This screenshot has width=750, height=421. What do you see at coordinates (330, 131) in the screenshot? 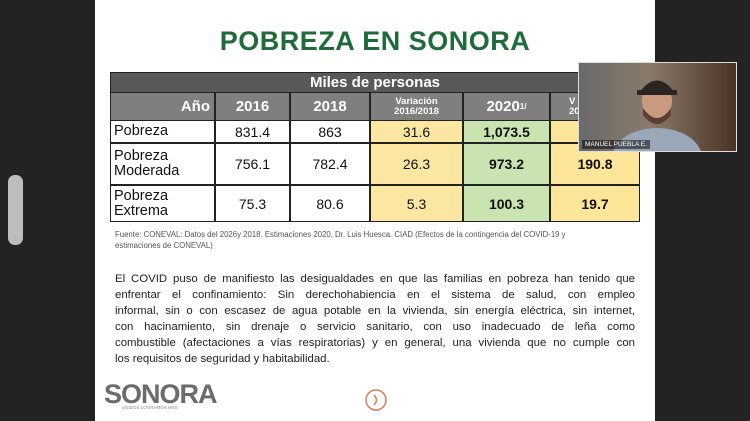
I see `table-cell: 863` at bounding box center [330, 131].